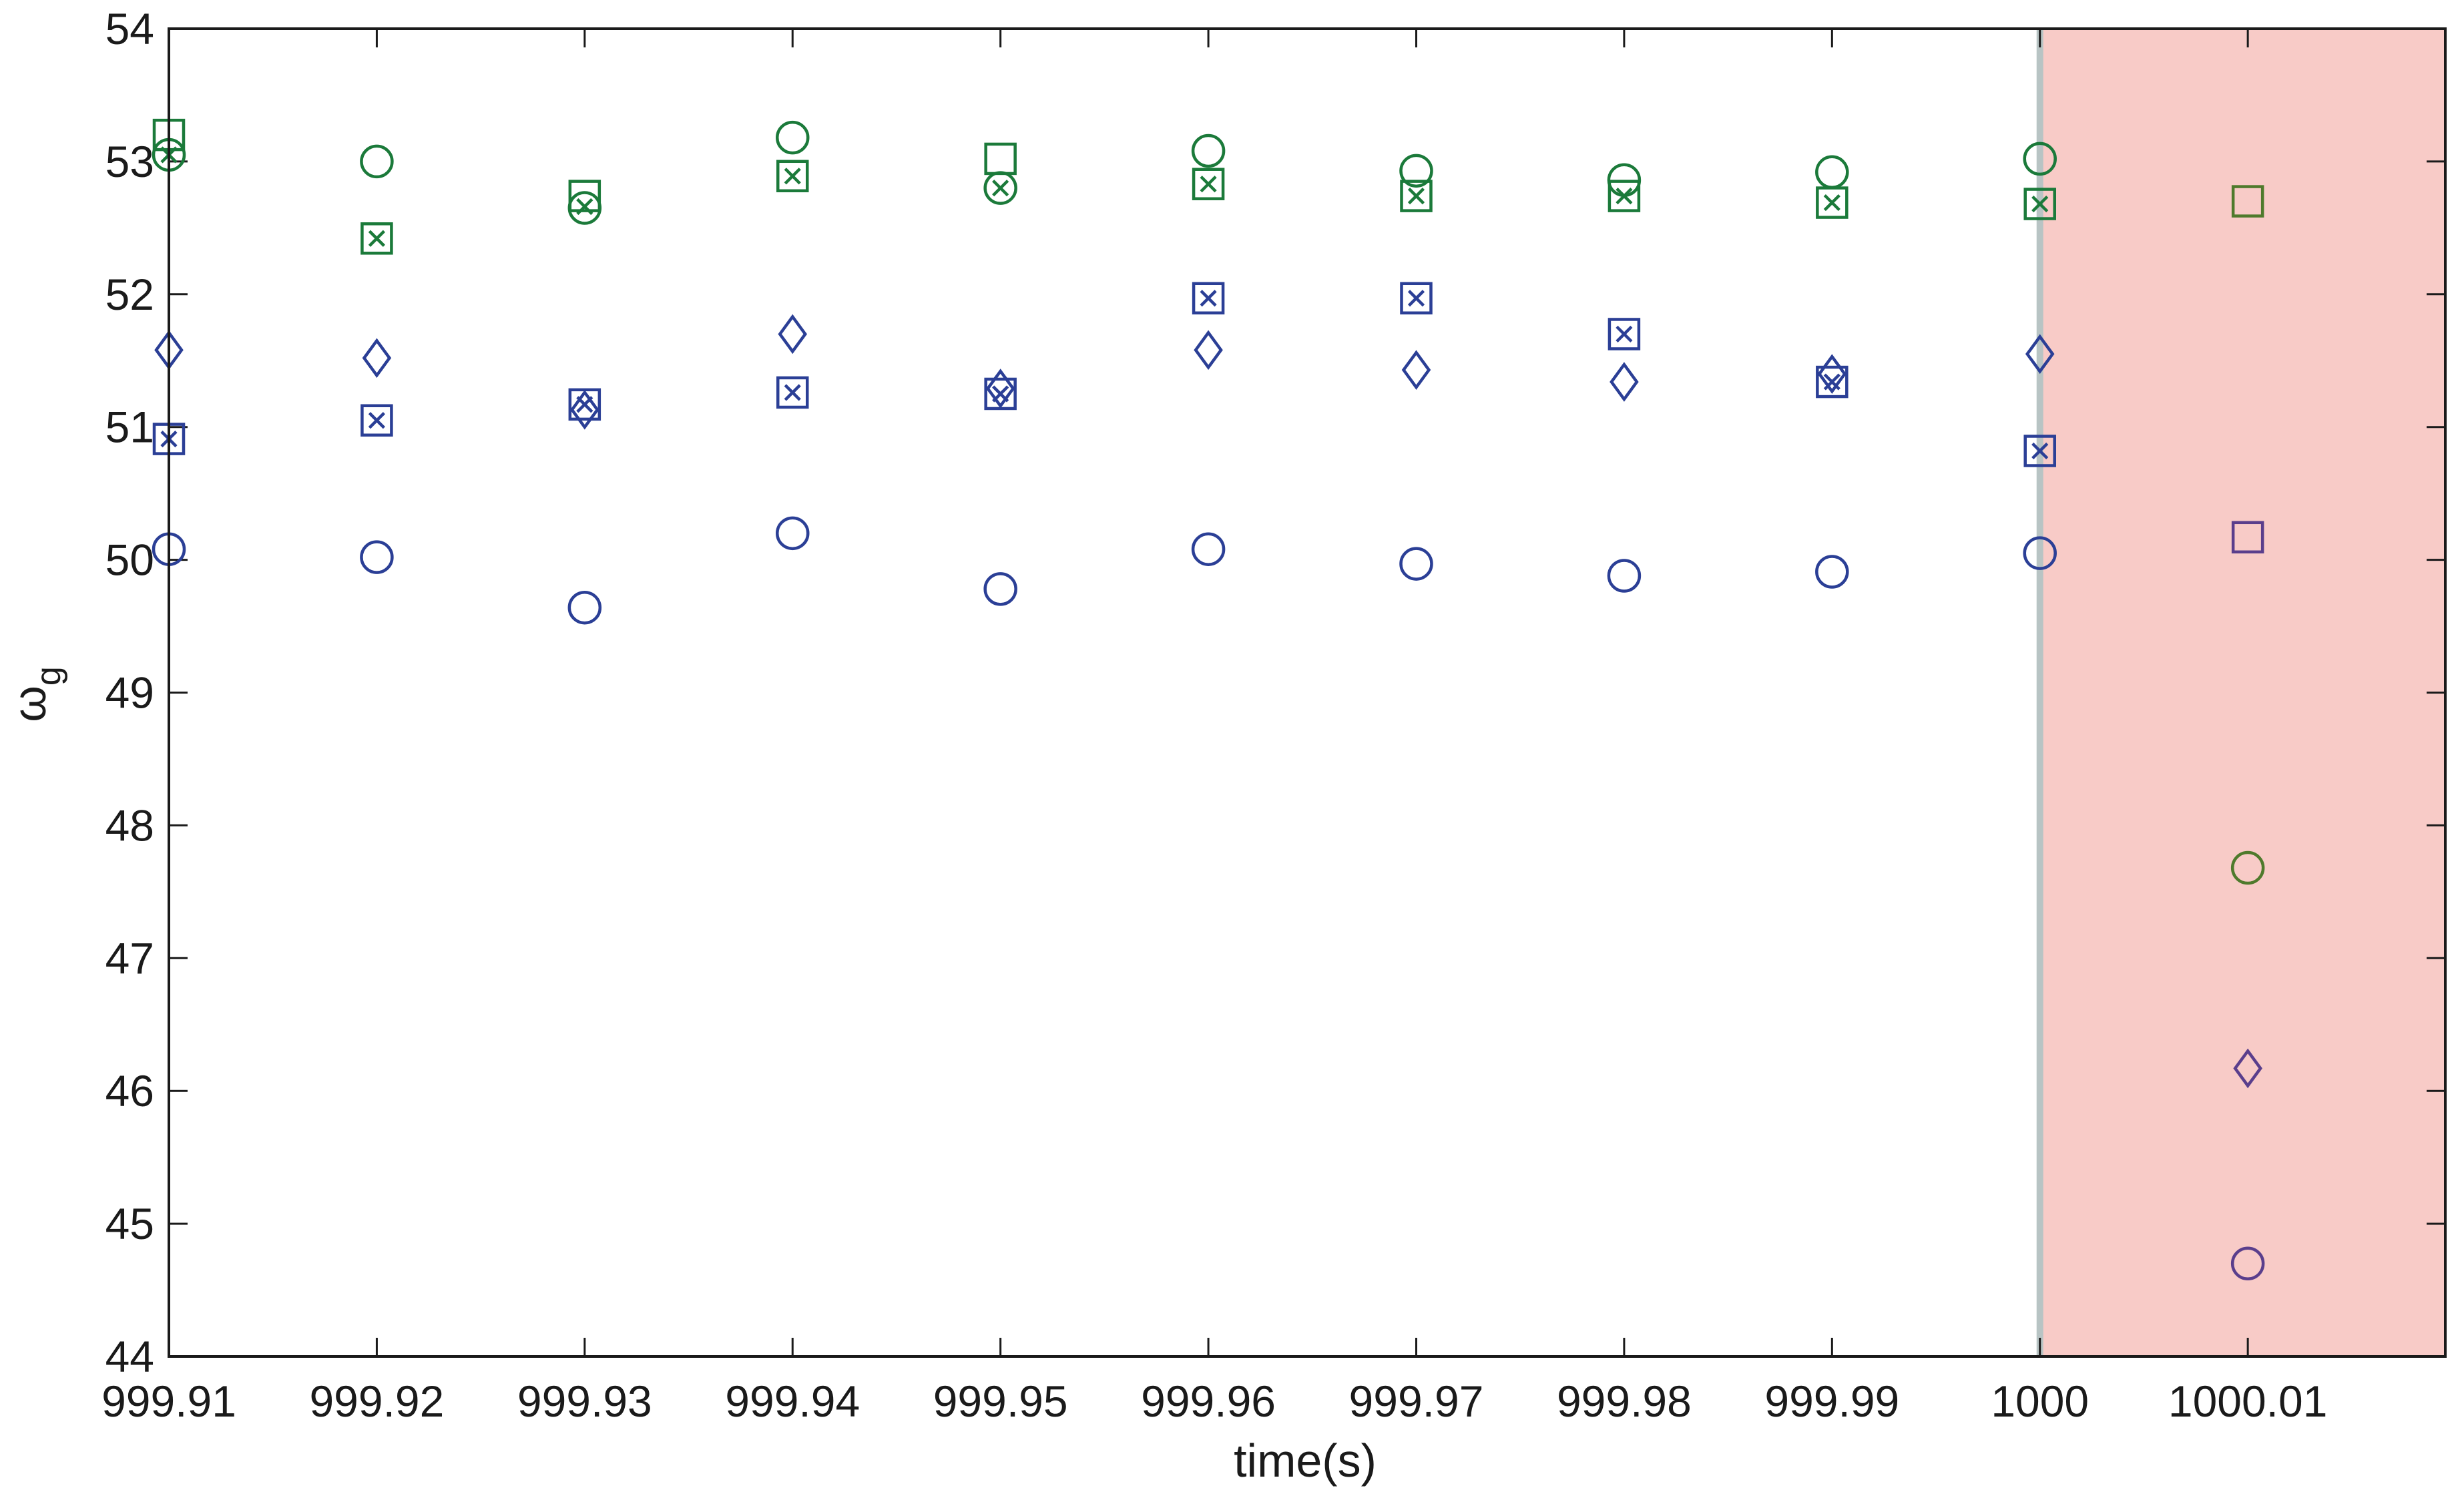  What do you see at coordinates (1832, 1401) in the screenshot?
I see `x-tick-label: 999.99` at bounding box center [1832, 1401].